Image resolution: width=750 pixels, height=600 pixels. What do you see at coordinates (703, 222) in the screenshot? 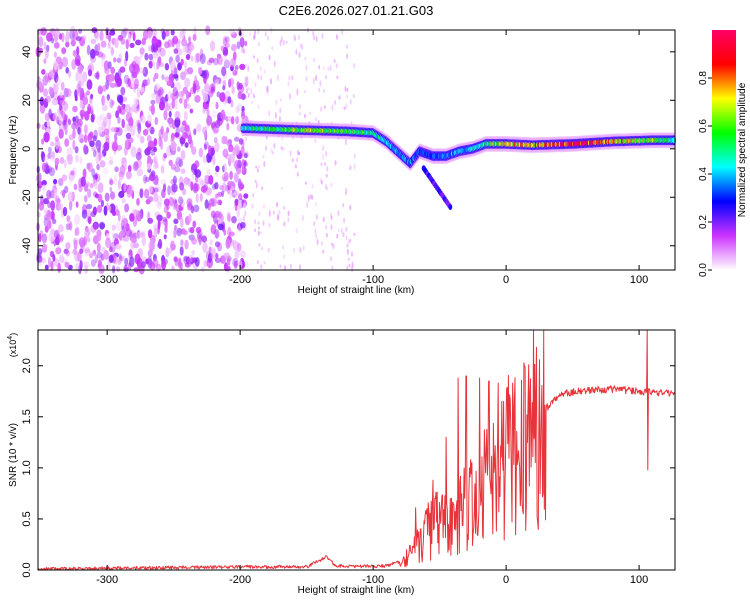
I see `colorbar-tick-label: 0.2` at bounding box center [703, 222].